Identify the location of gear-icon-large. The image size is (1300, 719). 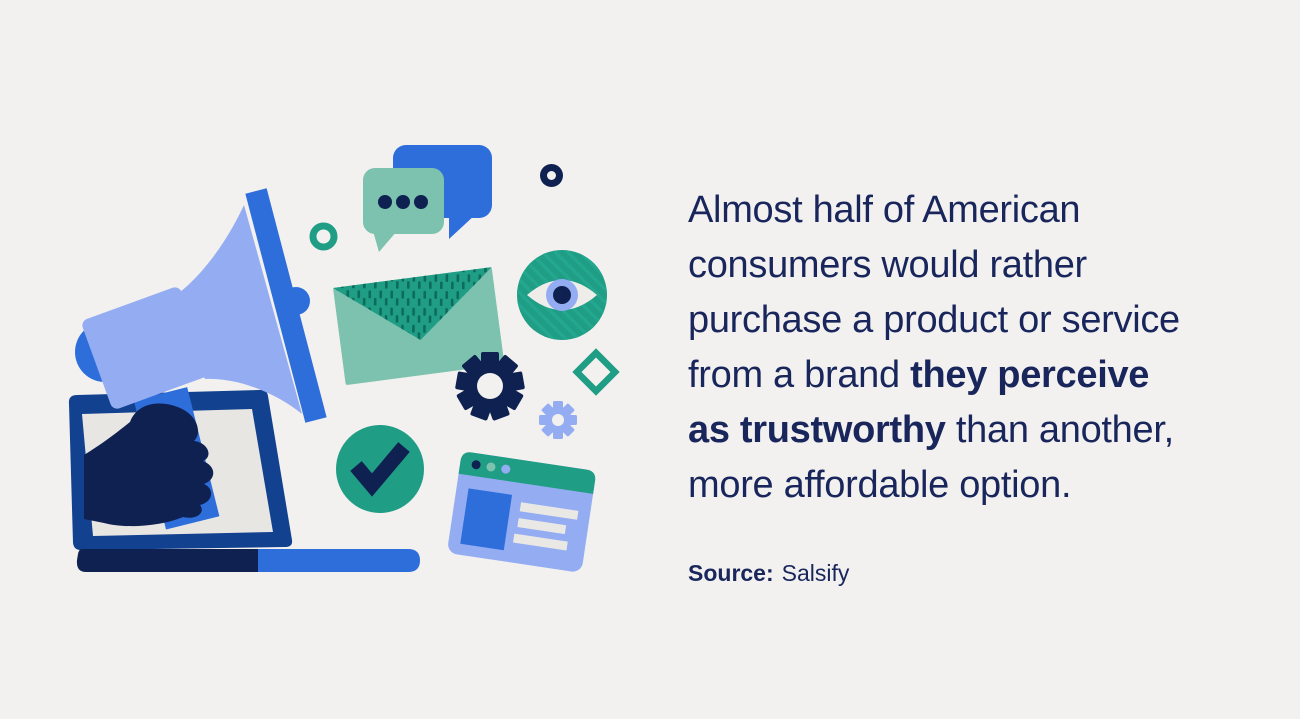
(490, 386).